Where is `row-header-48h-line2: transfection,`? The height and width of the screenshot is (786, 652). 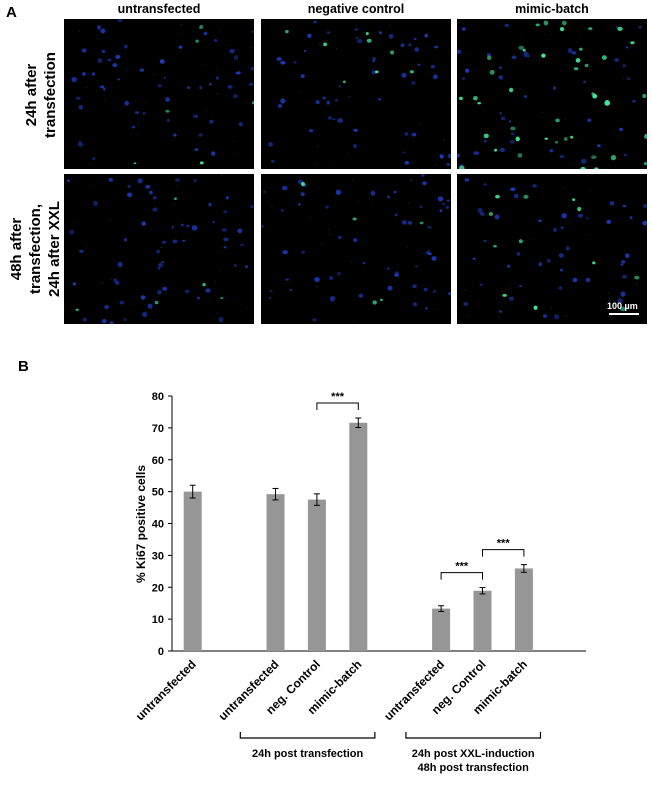
row-header-48h-line2: transfection, is located at coordinates (35, 249).